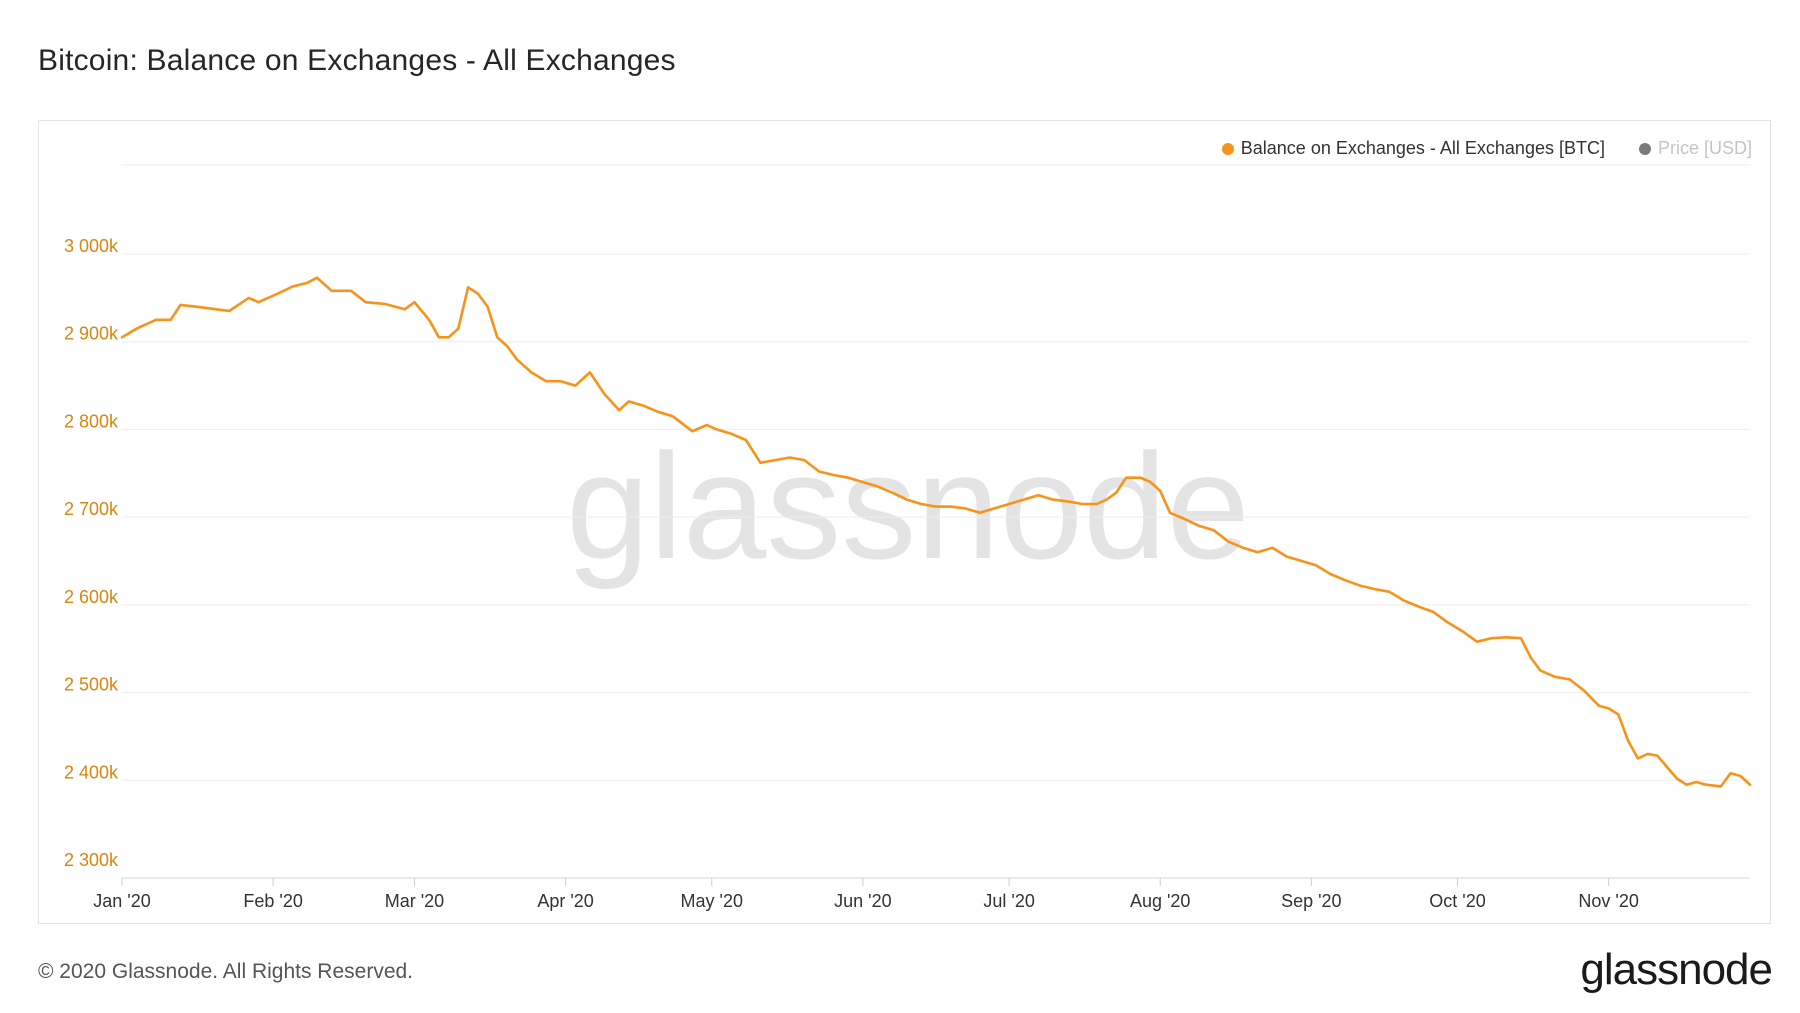 This screenshot has width=1800, height=1013. Describe the element at coordinates (1704, 148) in the screenshot. I see `legend-label: Price [USD]` at that location.